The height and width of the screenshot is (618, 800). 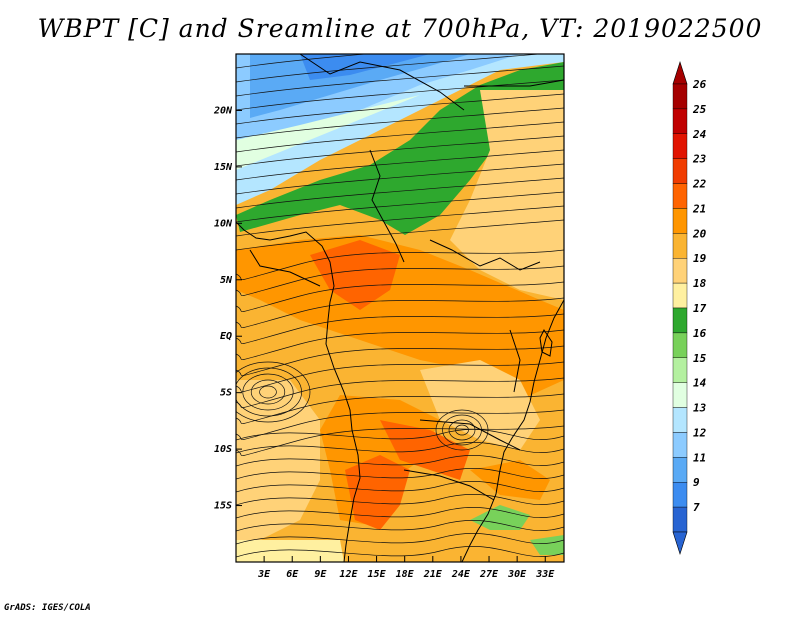 I want to click on lon-tick-label: 6E, so click(x=292, y=574).